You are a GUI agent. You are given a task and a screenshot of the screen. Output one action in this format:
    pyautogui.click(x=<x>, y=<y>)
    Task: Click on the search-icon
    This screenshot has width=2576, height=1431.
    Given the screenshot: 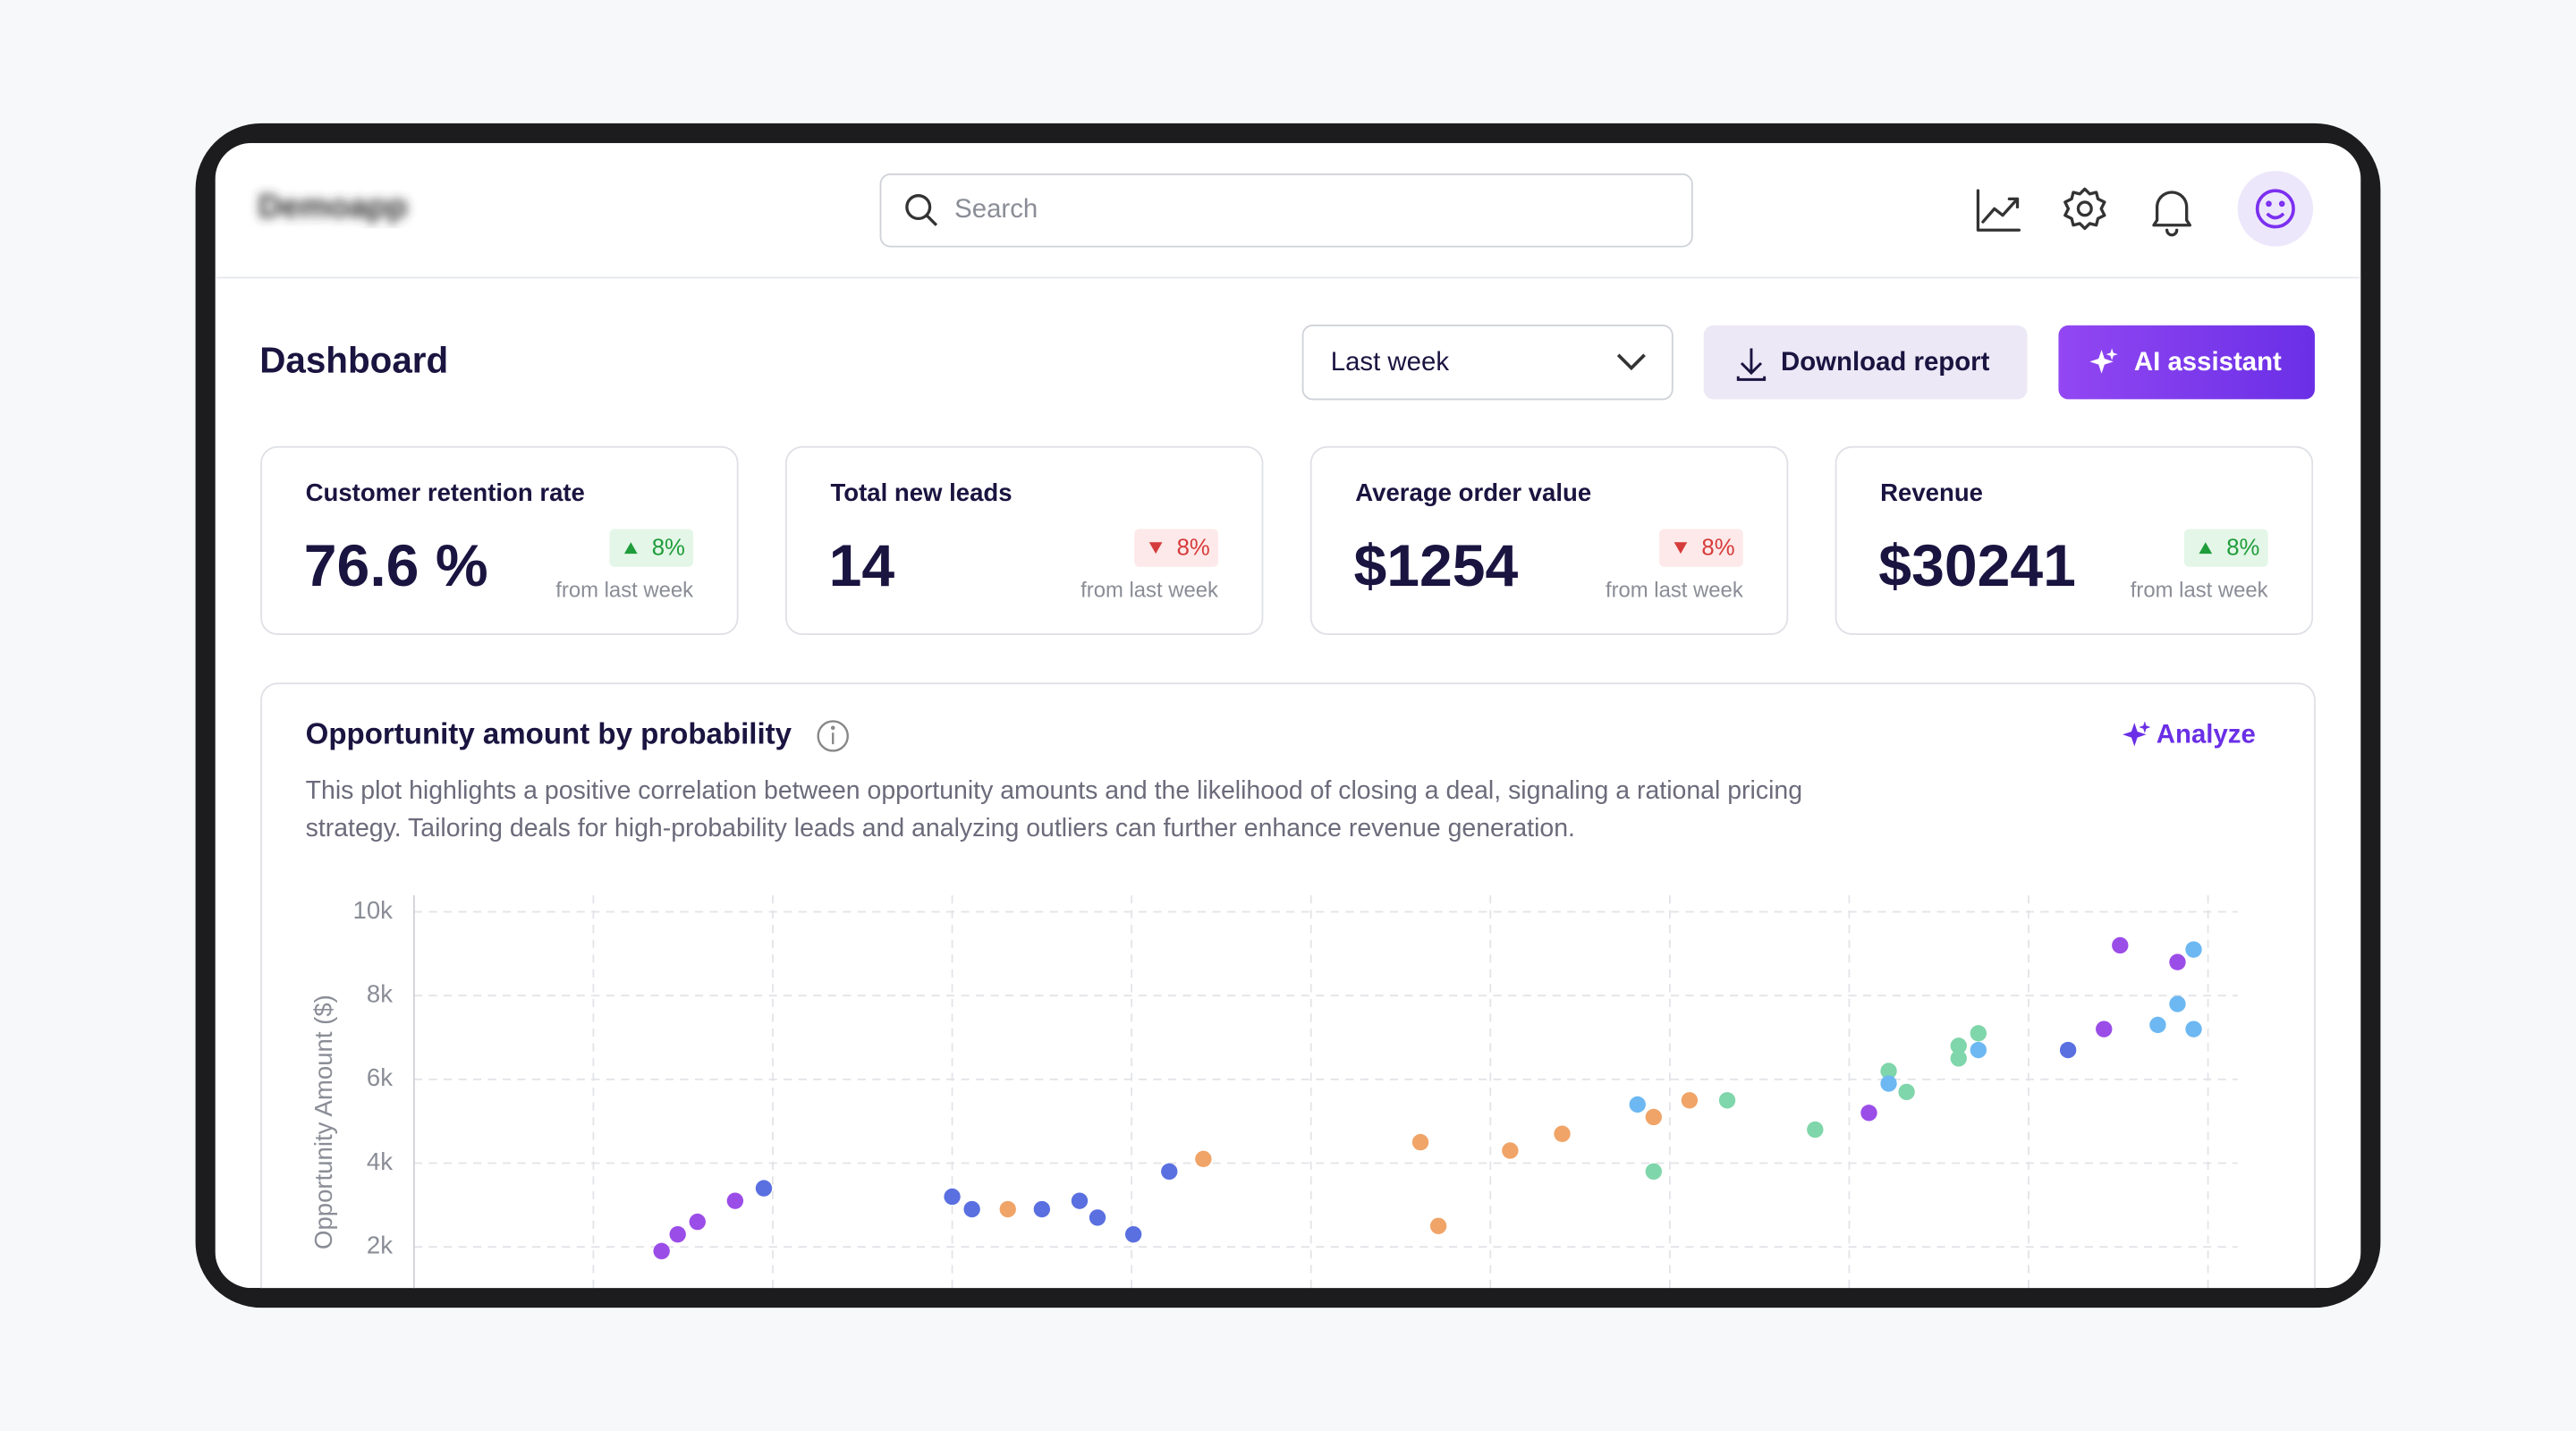 What is the action you would take?
    pyautogui.click(x=921, y=210)
    